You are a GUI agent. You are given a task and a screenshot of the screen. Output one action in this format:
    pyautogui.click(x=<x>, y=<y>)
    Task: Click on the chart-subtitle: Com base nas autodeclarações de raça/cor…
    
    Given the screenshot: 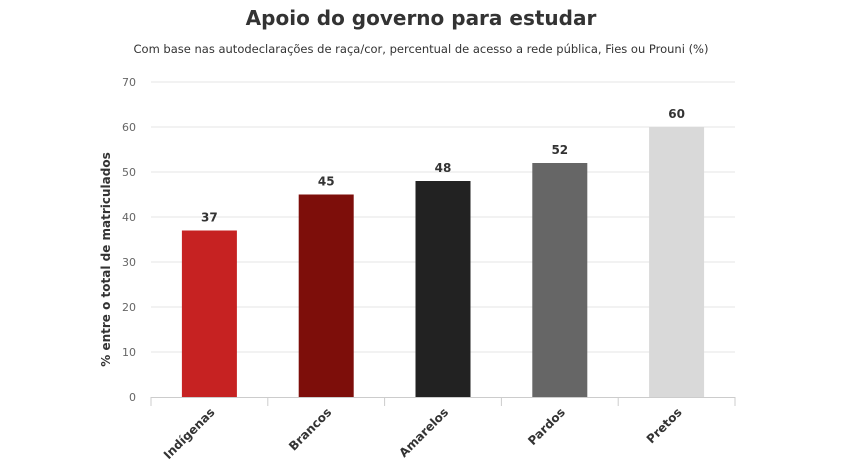 What is the action you would take?
    pyautogui.click(x=421, y=49)
    